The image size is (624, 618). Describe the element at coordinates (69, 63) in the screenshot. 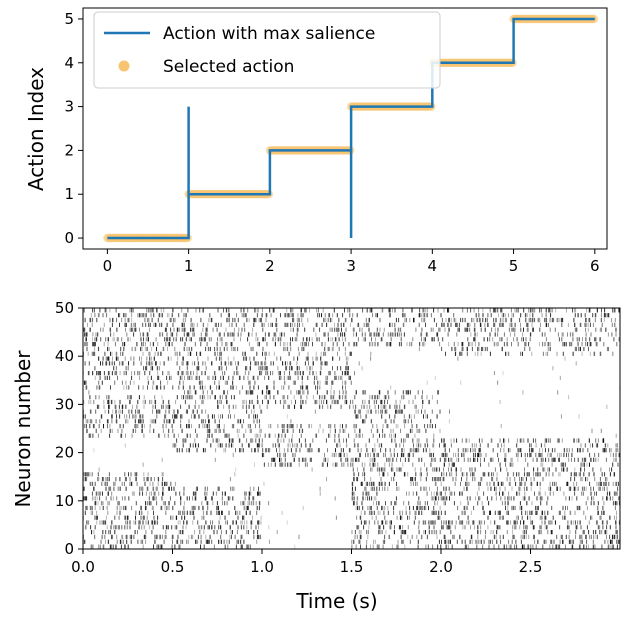

I see `y-tick-label: 4` at that location.